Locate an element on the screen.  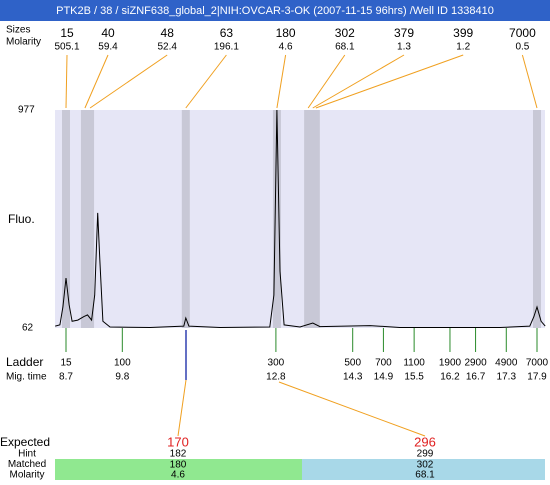
row-label: Molarity is located at coordinates (26, 475).